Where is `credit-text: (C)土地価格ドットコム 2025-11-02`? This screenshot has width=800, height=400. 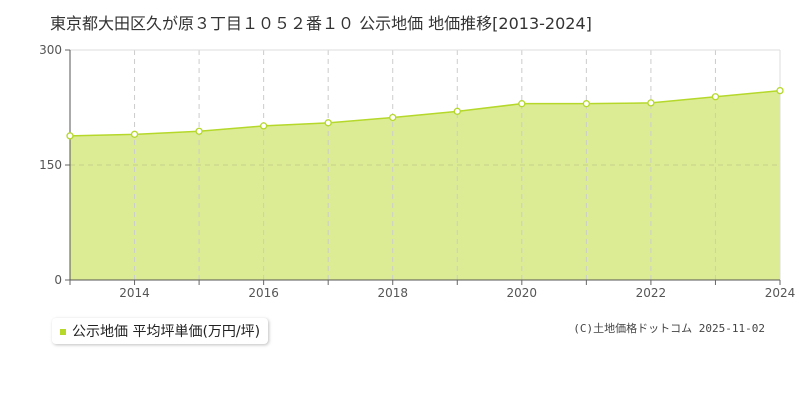
credit-text: (C)土地価格ドットコム 2025-11-02 is located at coordinates (669, 328).